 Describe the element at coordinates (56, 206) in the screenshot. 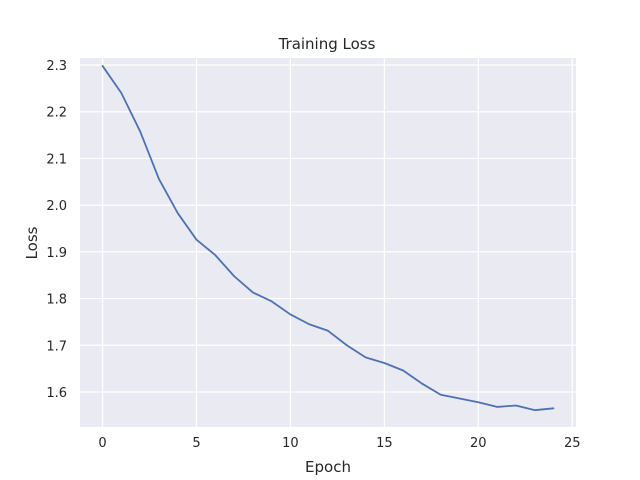

I see `y-tick-label: 2.0` at that location.